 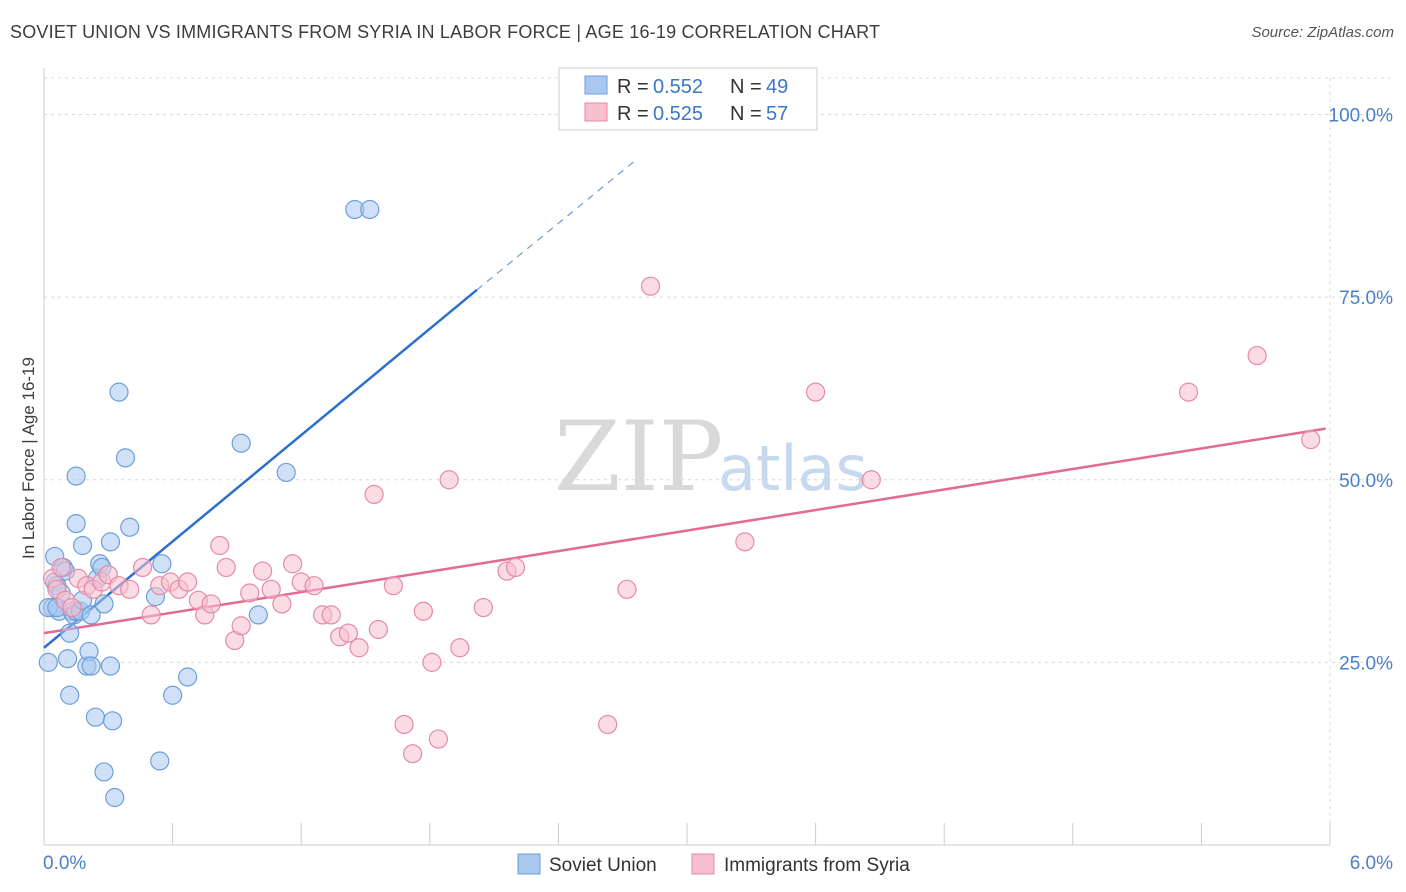 What do you see at coordinates (1366, 298) in the screenshot?
I see `y-tick-label-2: 75.0%` at bounding box center [1366, 298].